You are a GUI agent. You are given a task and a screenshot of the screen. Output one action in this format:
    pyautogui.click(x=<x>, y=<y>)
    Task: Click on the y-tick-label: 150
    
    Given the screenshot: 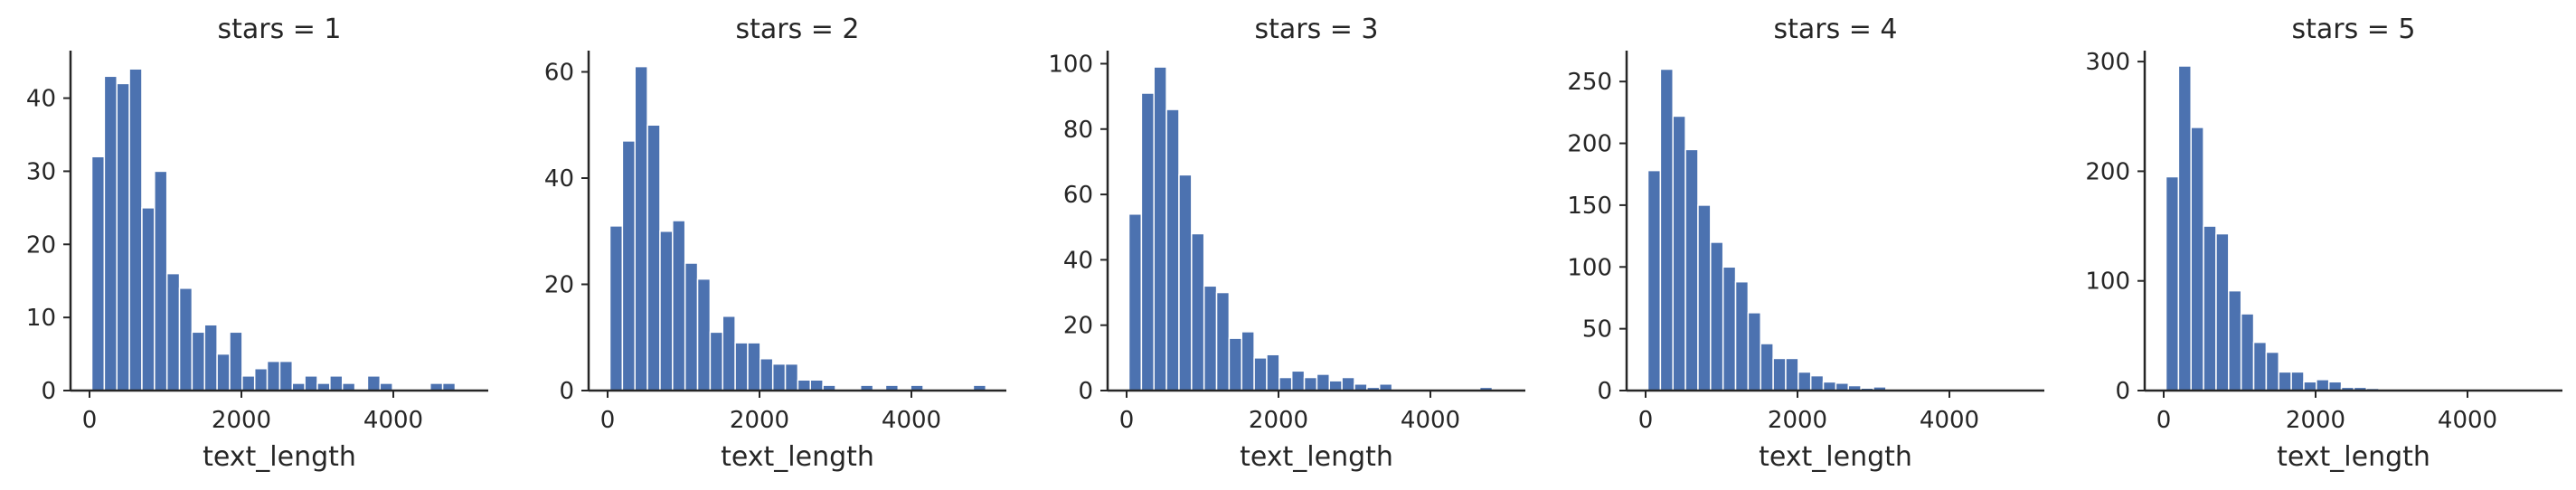 What is the action you would take?
    pyautogui.click(x=1589, y=206)
    